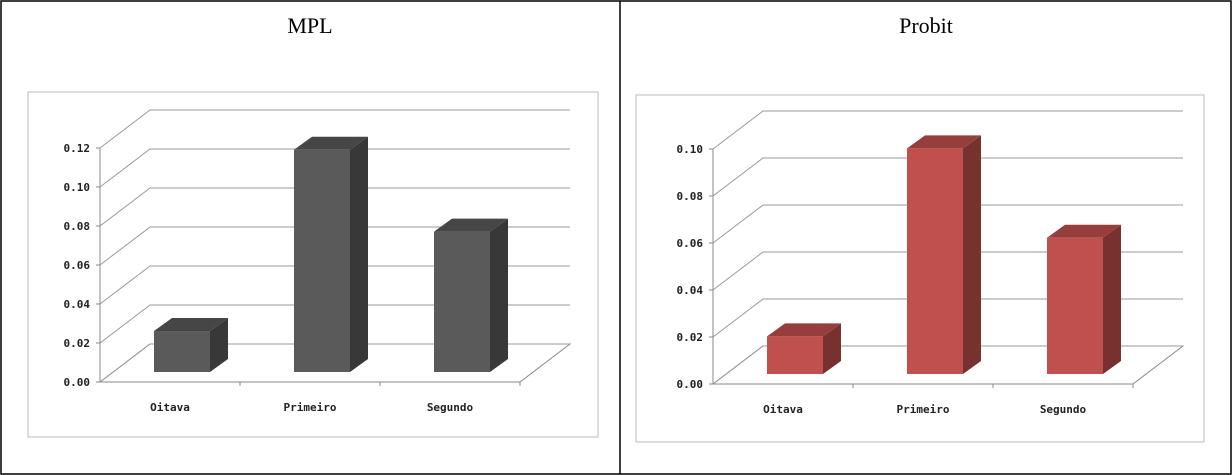 The width and height of the screenshot is (1232, 475). I want to click on chart-title: Probit, so click(926, 25).